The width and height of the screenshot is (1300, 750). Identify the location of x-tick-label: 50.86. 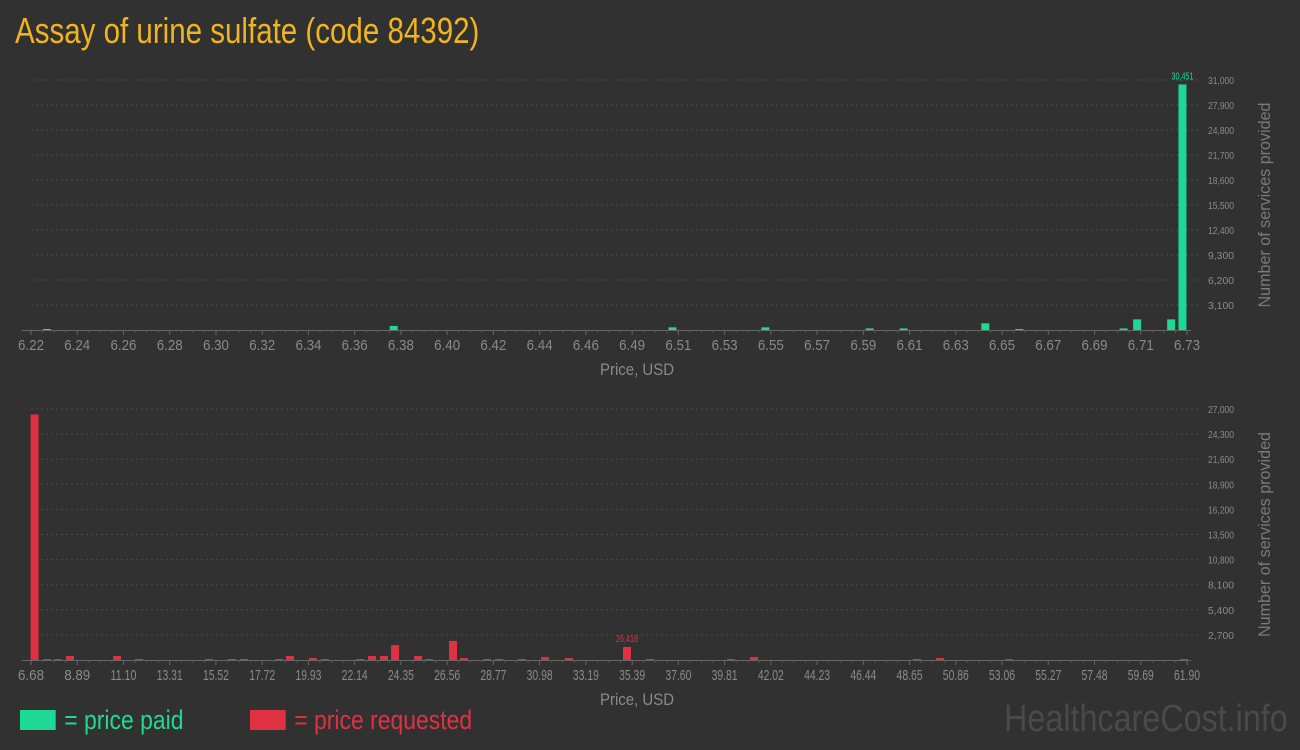
(956, 675).